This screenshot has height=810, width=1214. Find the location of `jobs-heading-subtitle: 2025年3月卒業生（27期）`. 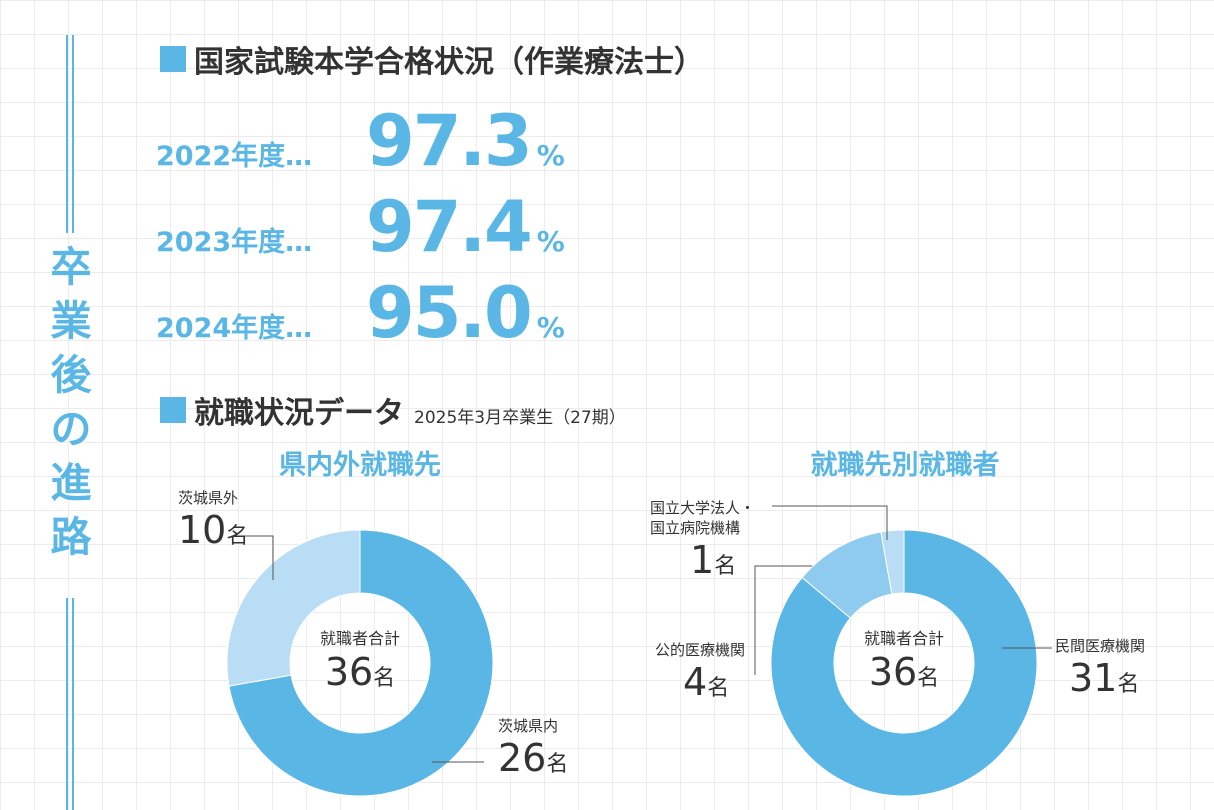

jobs-heading-subtitle: 2025年3月卒業生（27期） is located at coordinates (520, 417).